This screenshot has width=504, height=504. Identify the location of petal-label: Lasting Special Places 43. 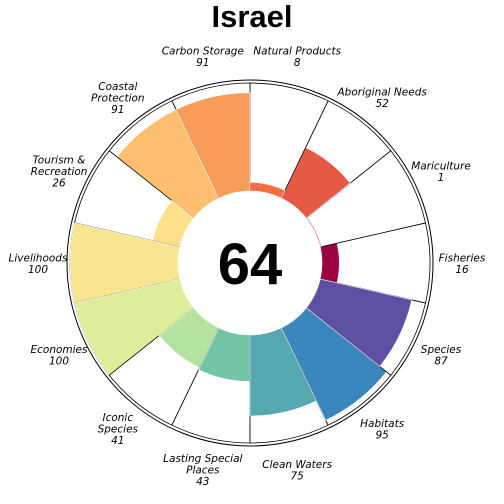
(202, 470).